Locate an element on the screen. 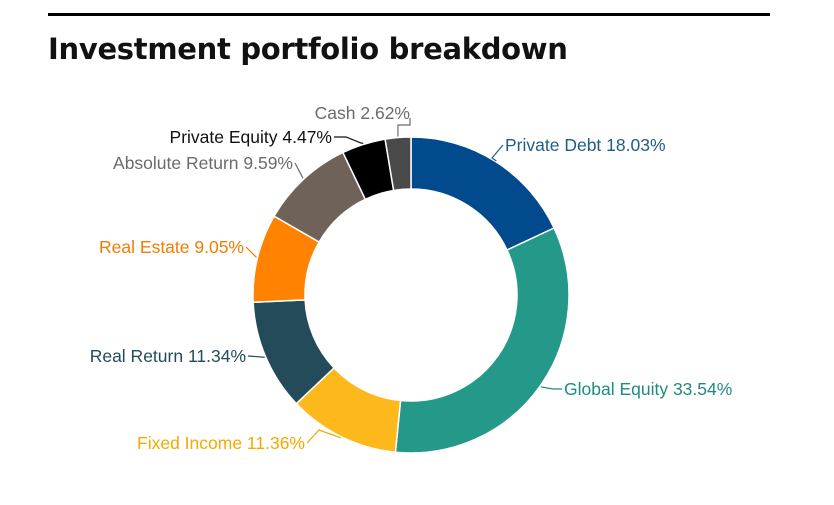  label-absolute-return: Absolute Return 9.59% is located at coordinates (203, 163).